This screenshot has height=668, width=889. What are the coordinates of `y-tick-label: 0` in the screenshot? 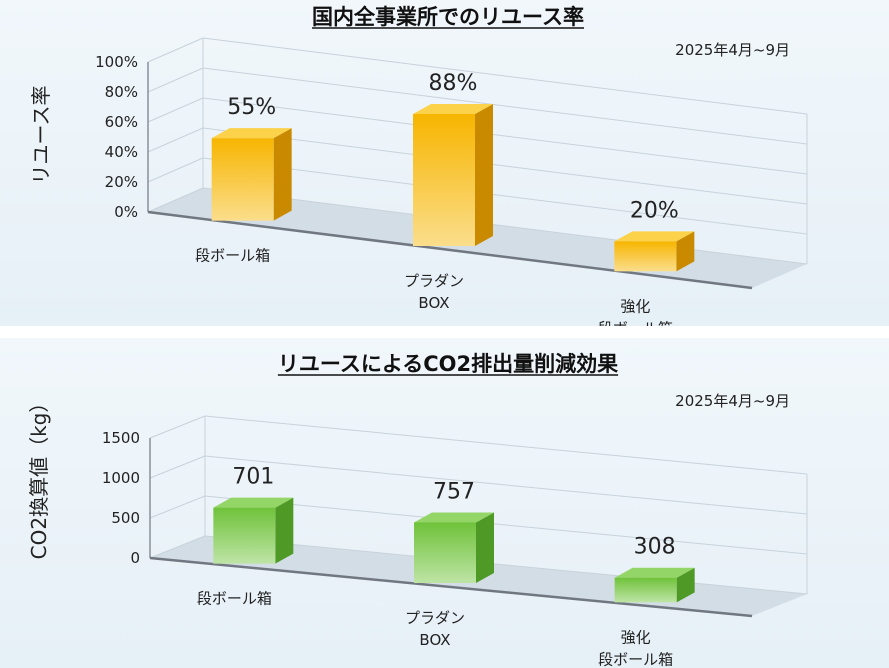 It's located at (135, 558).